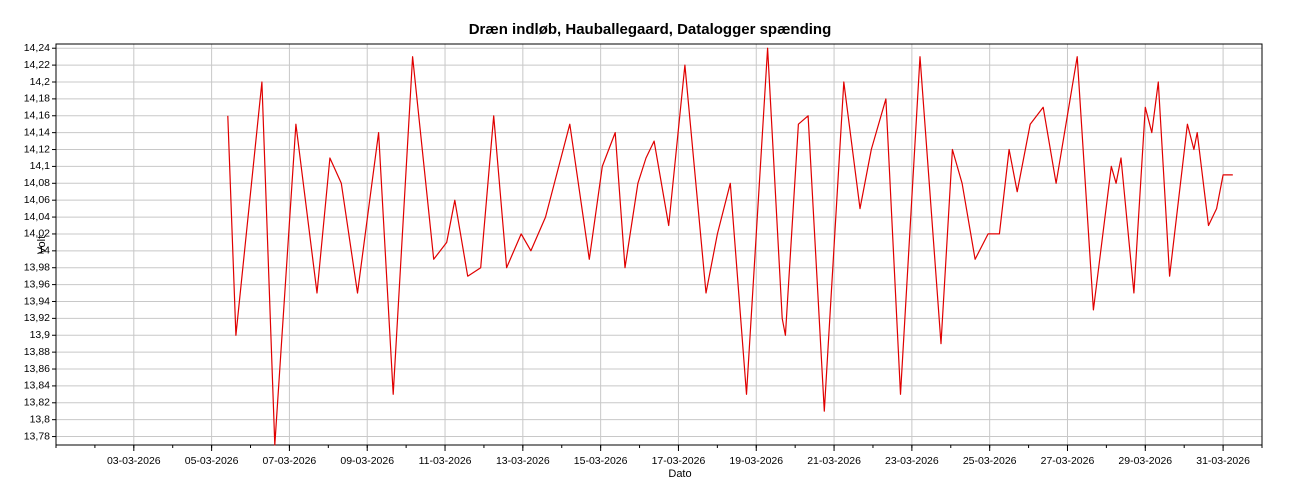 The image size is (1300, 500). What do you see at coordinates (37, 65) in the screenshot?
I see `y-tick-label: 14,22` at bounding box center [37, 65].